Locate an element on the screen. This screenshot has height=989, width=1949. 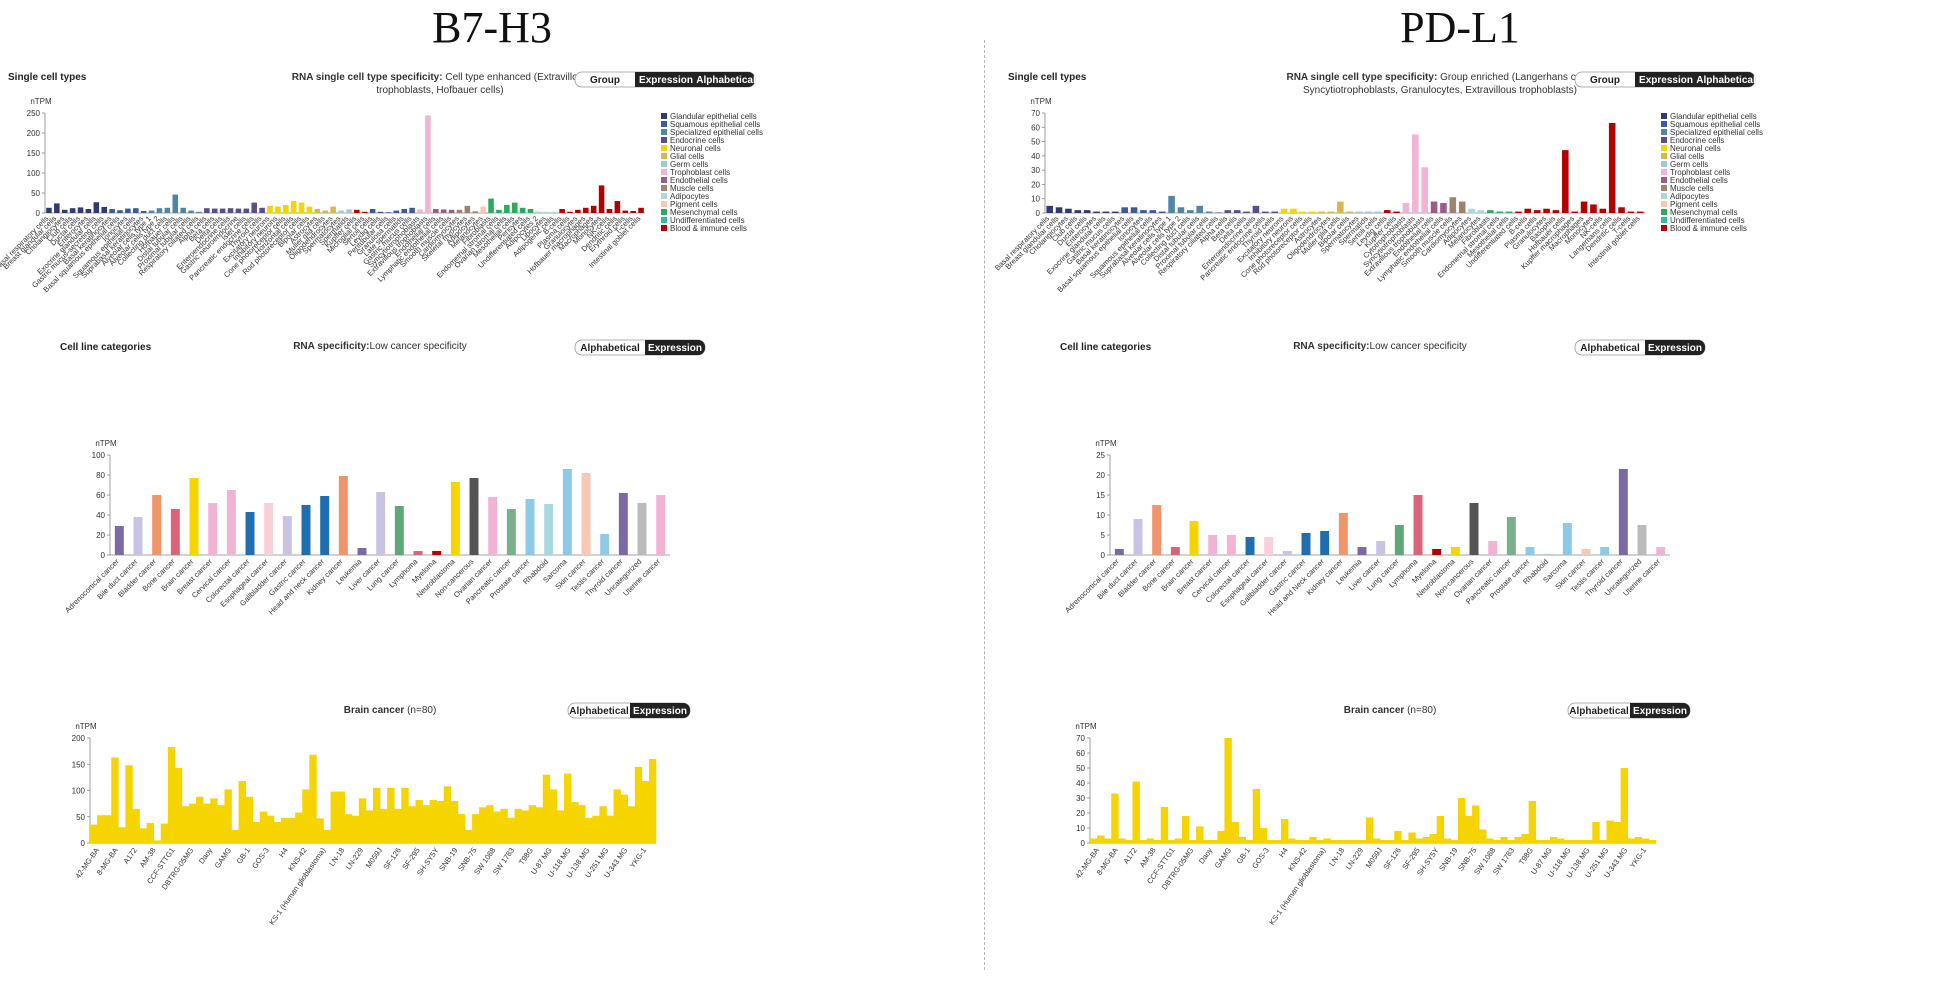
b7h3-br-toggle-expression: Expression is located at coordinates (660, 711).